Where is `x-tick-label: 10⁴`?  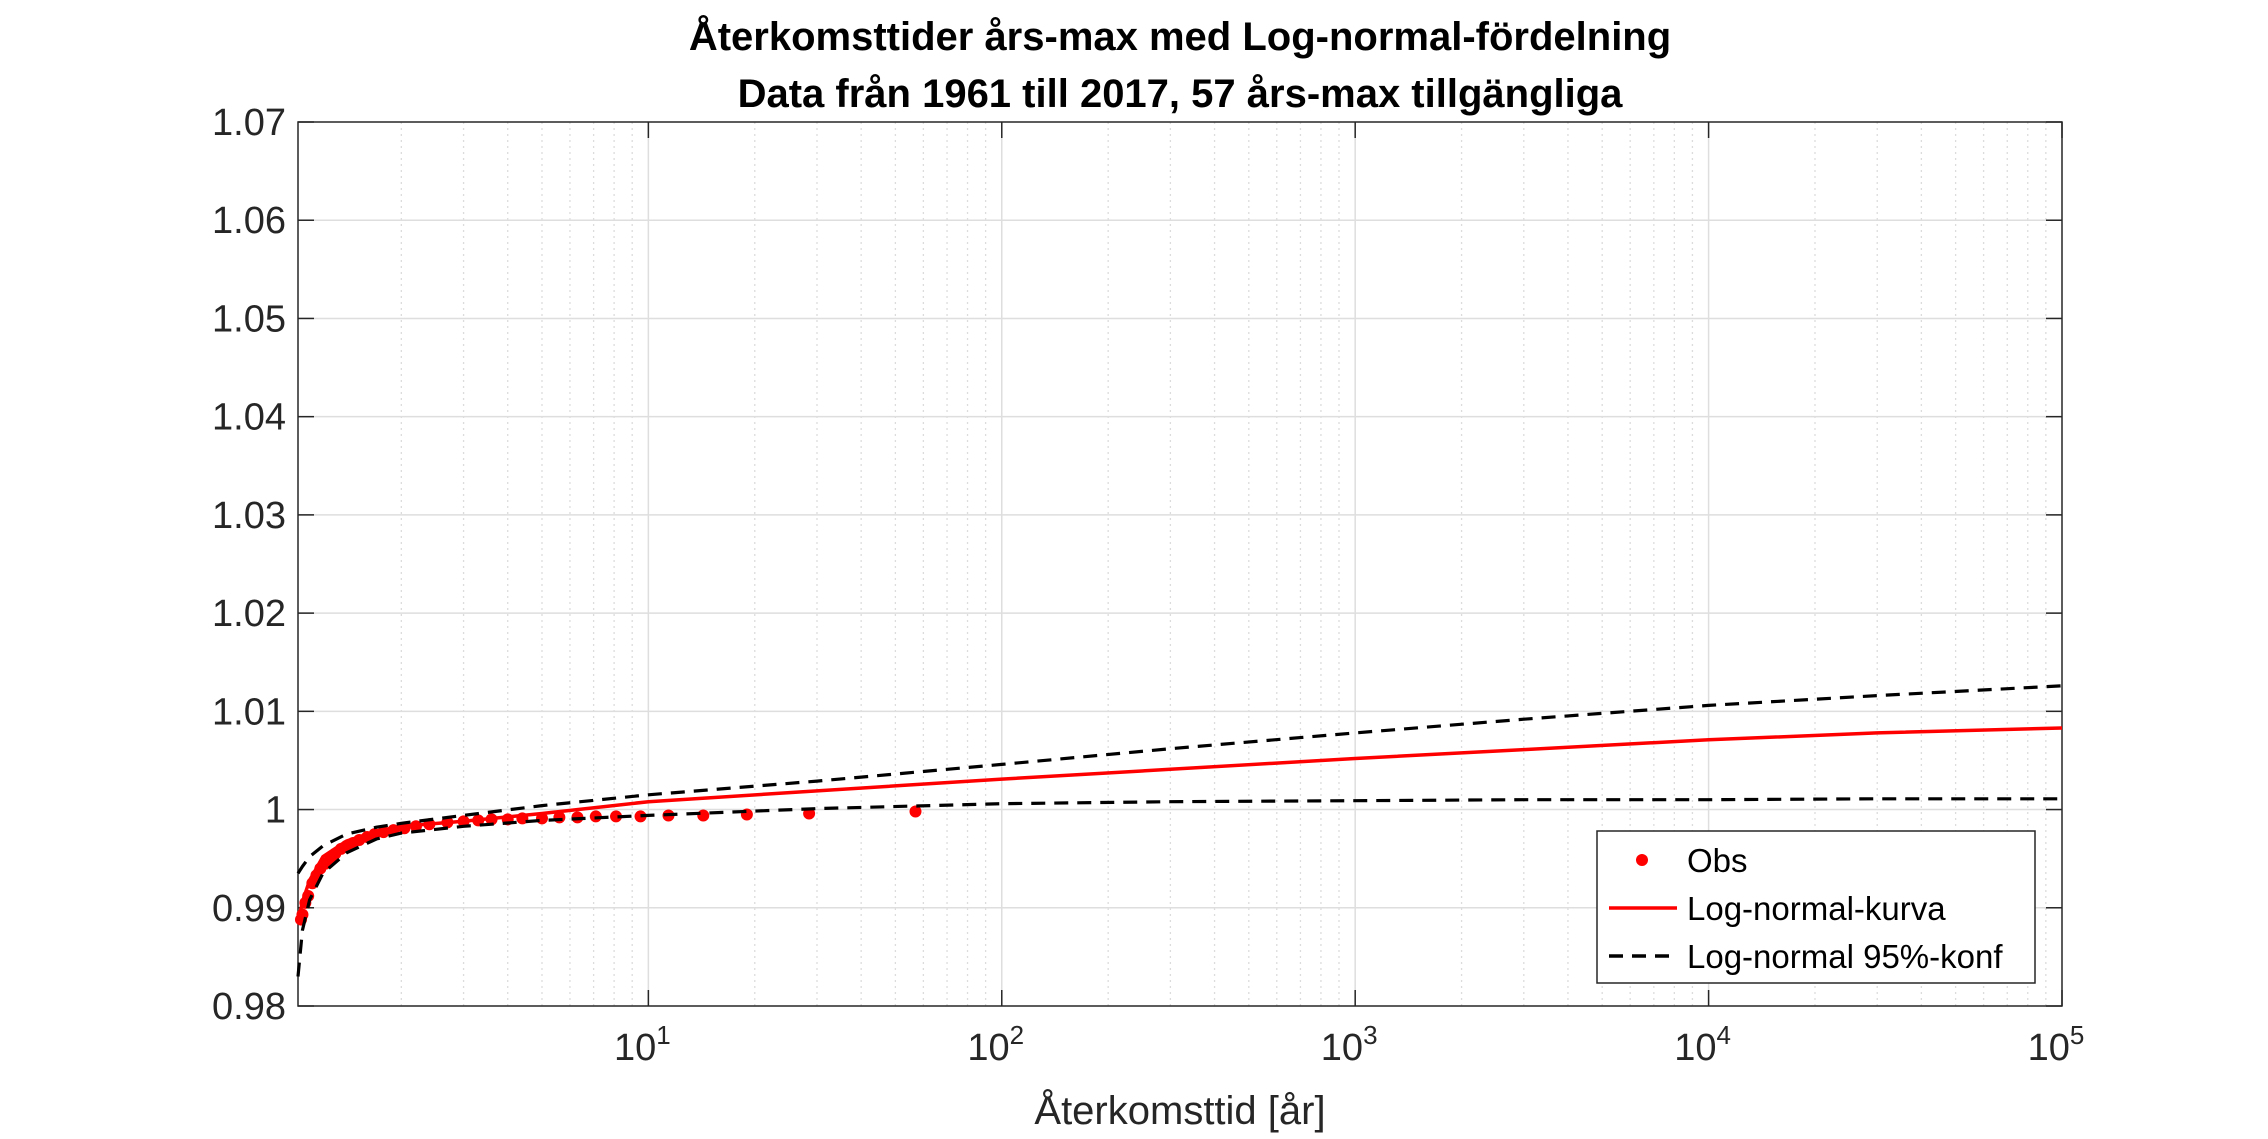 x-tick-label: 10⁴ is located at coordinates (1702, 1044).